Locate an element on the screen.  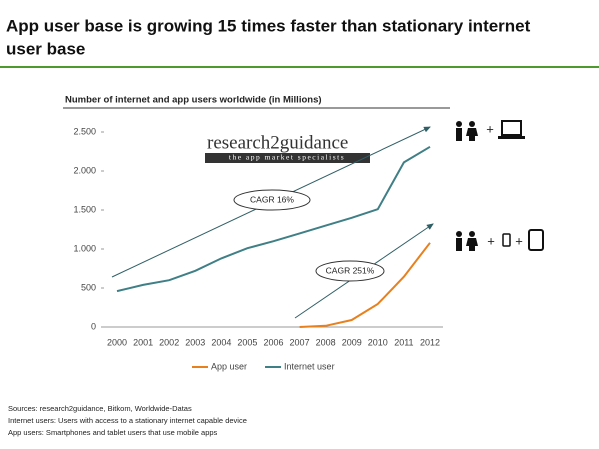
x-tick-label: 2009 is located at coordinates (352, 342).